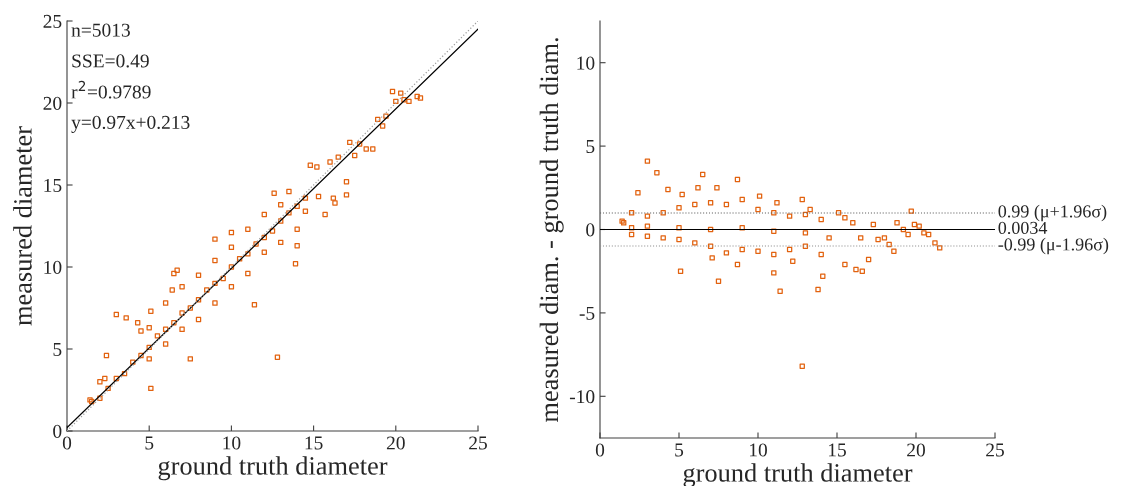 Image resolution: width=1132 pixels, height=486 pixels. What do you see at coordinates (130, 124) in the screenshot?
I see `annotation: y=0.97x+0.213` at bounding box center [130, 124].